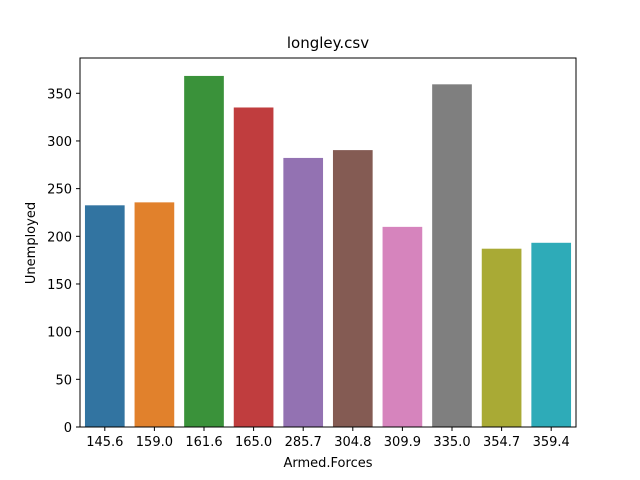 The image size is (640, 480). What do you see at coordinates (63, 380) in the screenshot?
I see `y-tick-label: 50` at bounding box center [63, 380].